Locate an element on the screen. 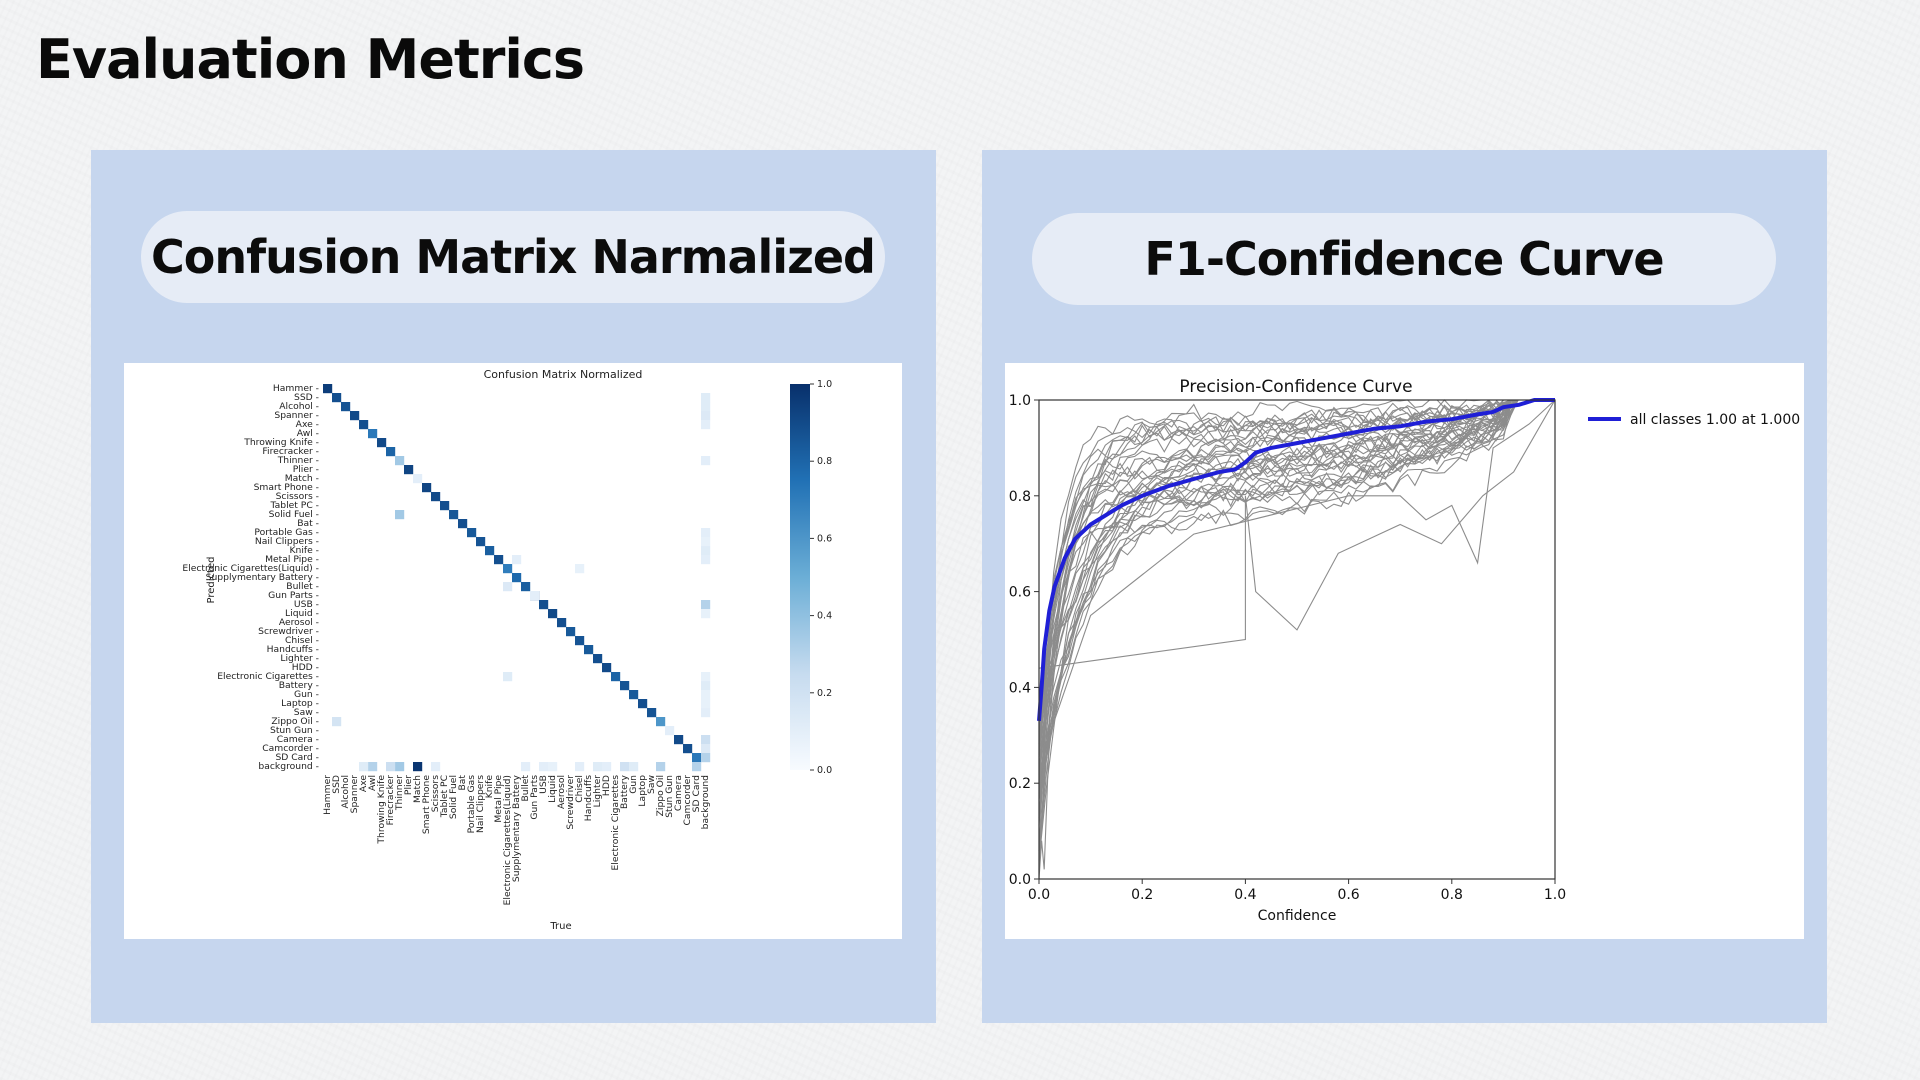  cm-xlabel-tick: Thinner is located at coordinates (399, 793).